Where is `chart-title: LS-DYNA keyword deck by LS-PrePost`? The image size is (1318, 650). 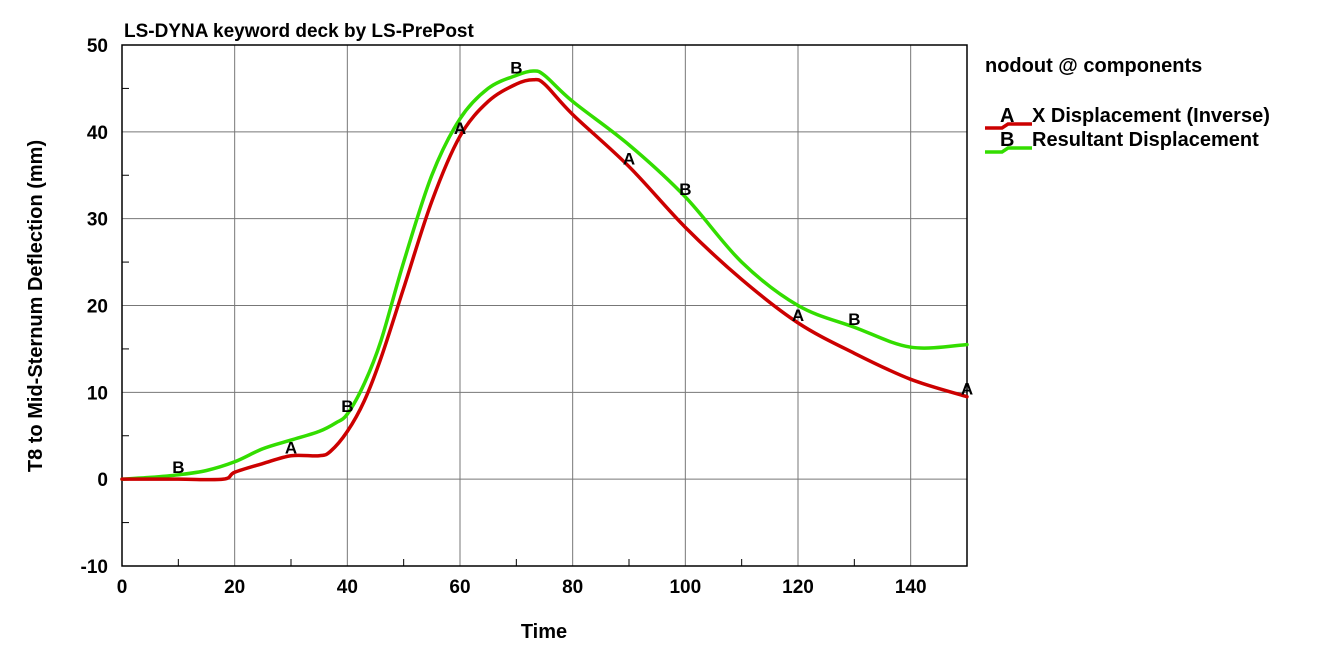 chart-title: LS-DYNA keyword deck by LS-PrePost is located at coordinates (299, 31).